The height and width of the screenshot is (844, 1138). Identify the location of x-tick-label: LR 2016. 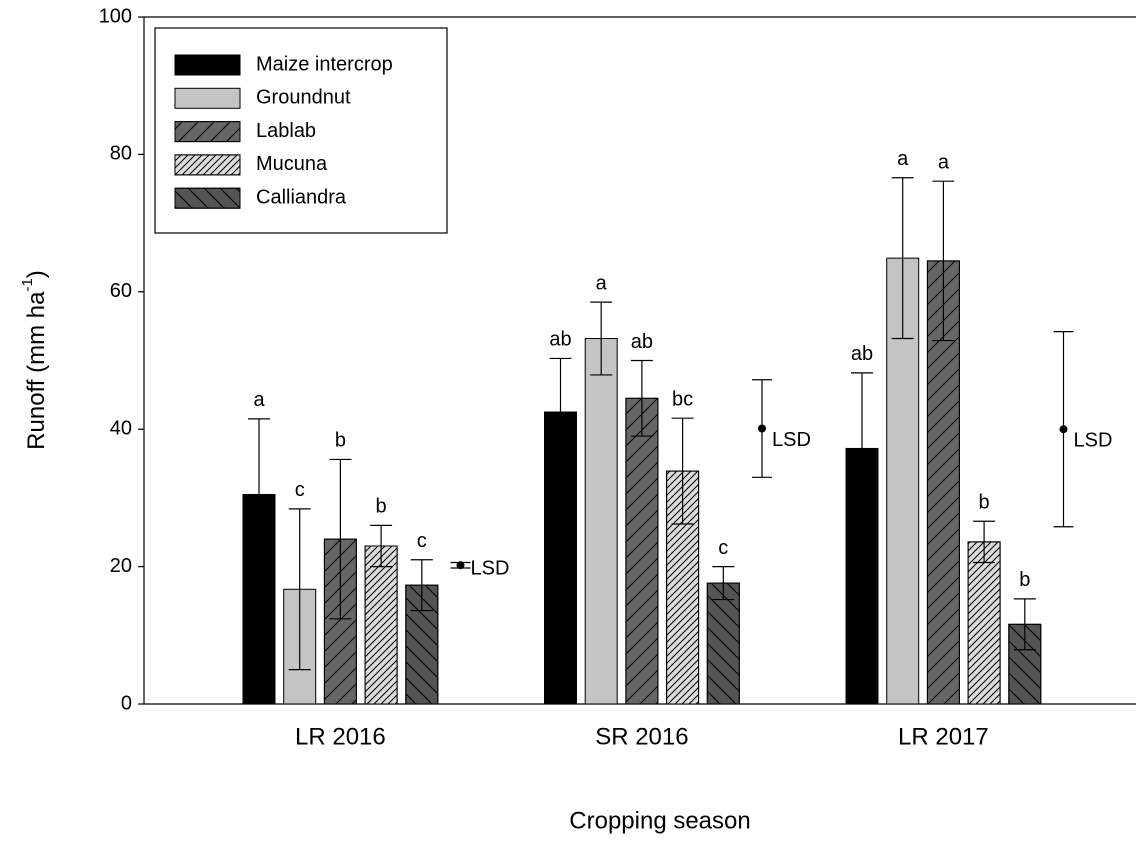
(340, 736).